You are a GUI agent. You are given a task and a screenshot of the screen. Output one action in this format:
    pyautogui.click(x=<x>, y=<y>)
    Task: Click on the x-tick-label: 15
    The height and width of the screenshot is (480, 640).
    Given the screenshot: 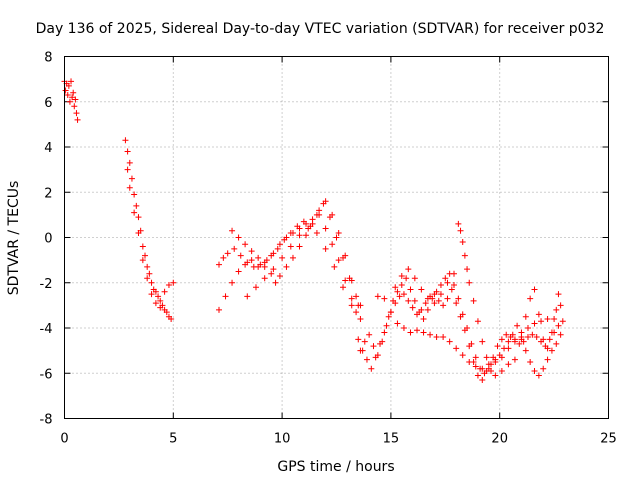 What is the action you would take?
    pyautogui.click(x=391, y=439)
    